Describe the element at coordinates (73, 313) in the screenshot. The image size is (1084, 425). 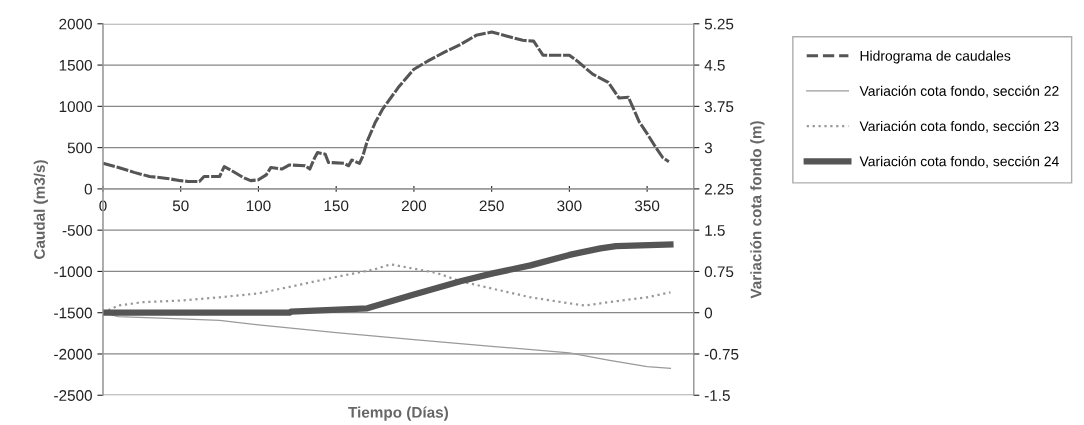
I see `y-tick-label: -1500` at that location.